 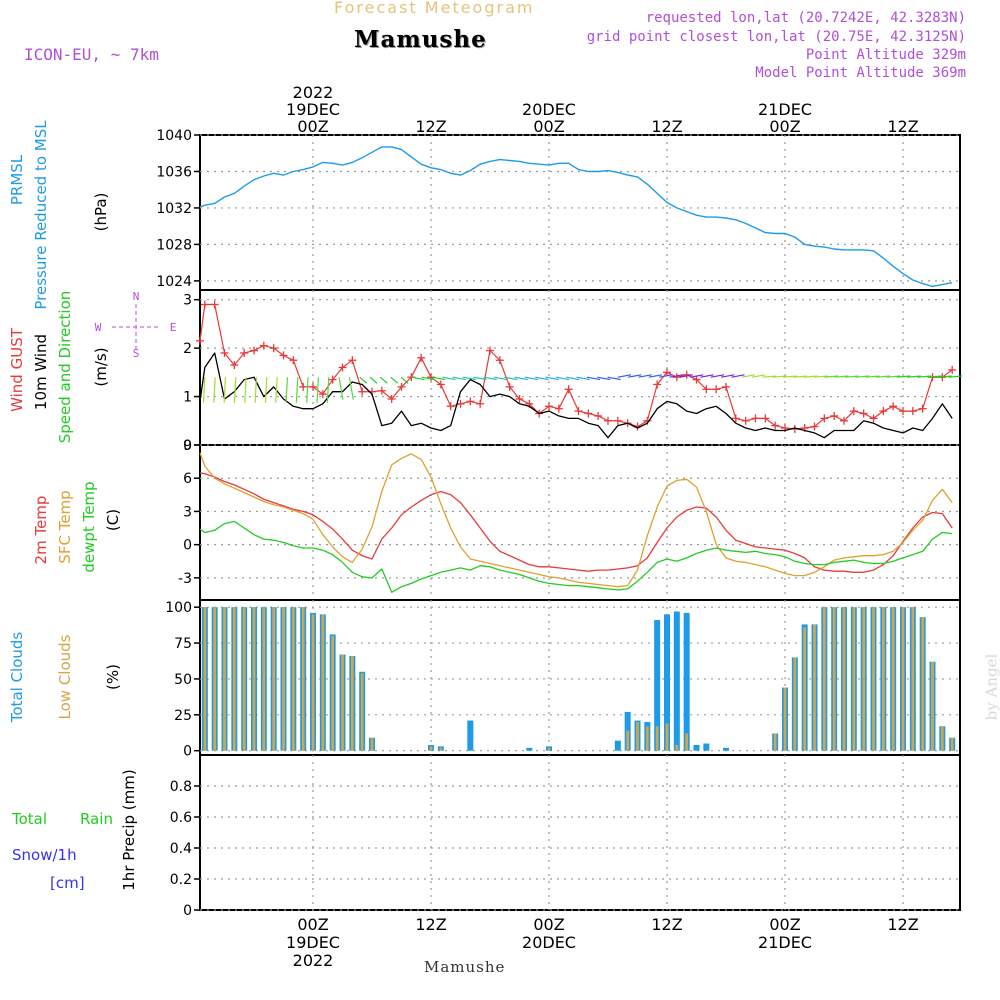 What do you see at coordinates (187, 546) in the screenshot?
I see `ytick-label-temperature: 0` at bounding box center [187, 546].